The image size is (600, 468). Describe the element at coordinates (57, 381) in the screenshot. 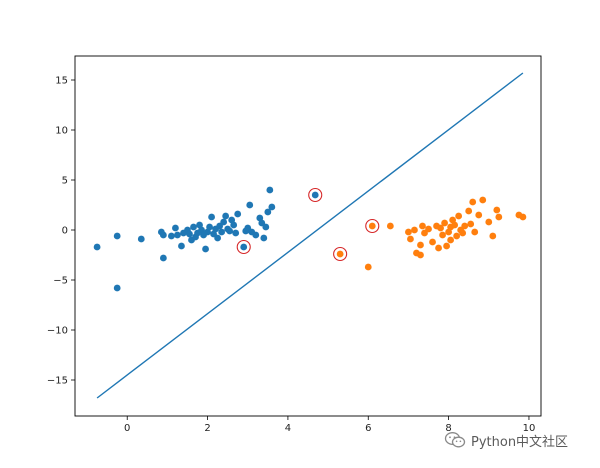

I see `y-tick-label: −15` at that location.